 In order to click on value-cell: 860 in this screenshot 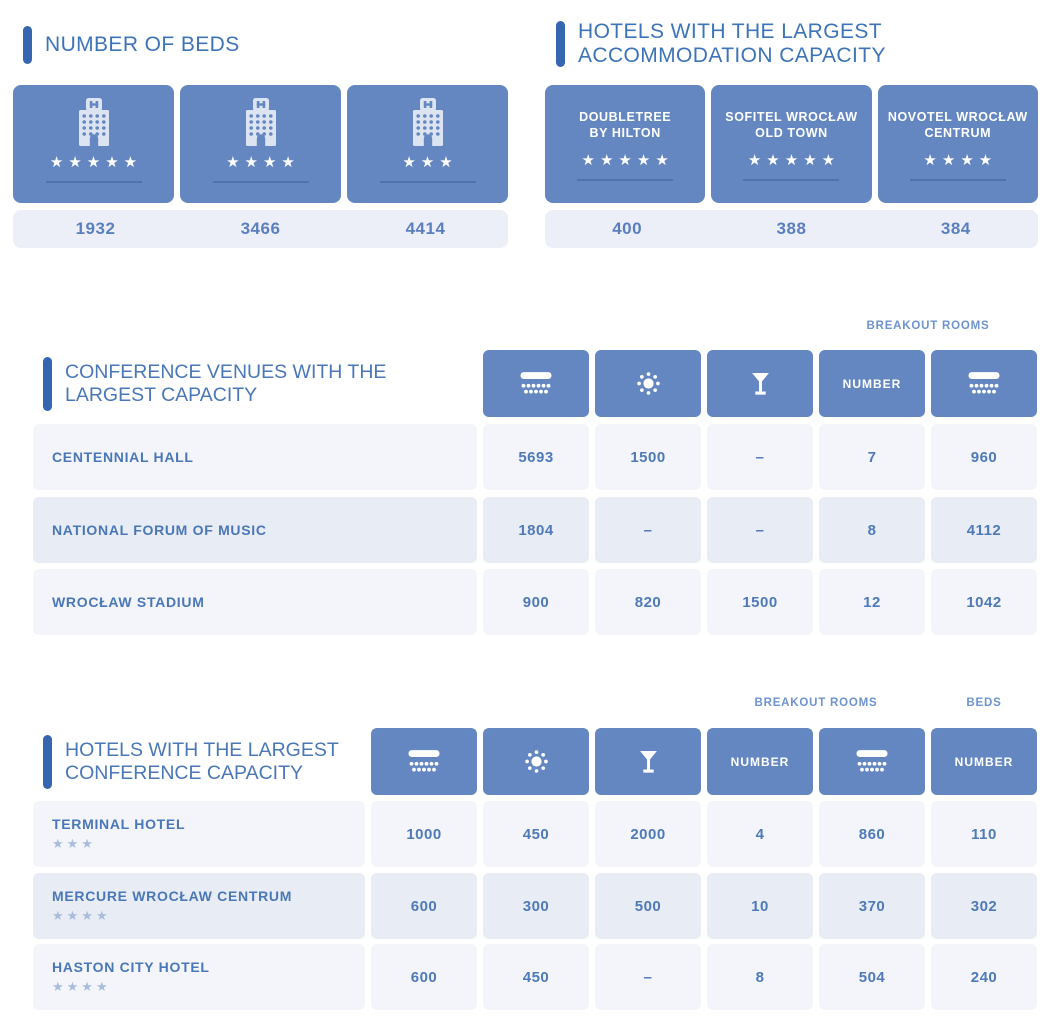, I will do `click(872, 834)`.